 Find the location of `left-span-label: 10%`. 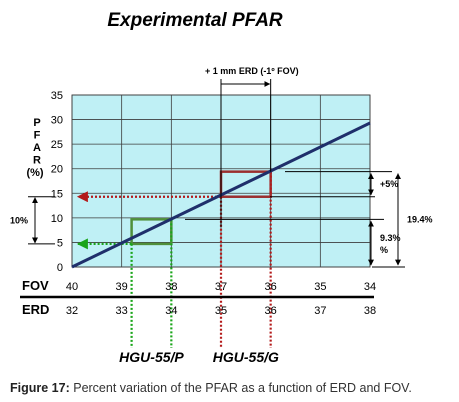

left-span-label: 10% is located at coordinates (19, 220).